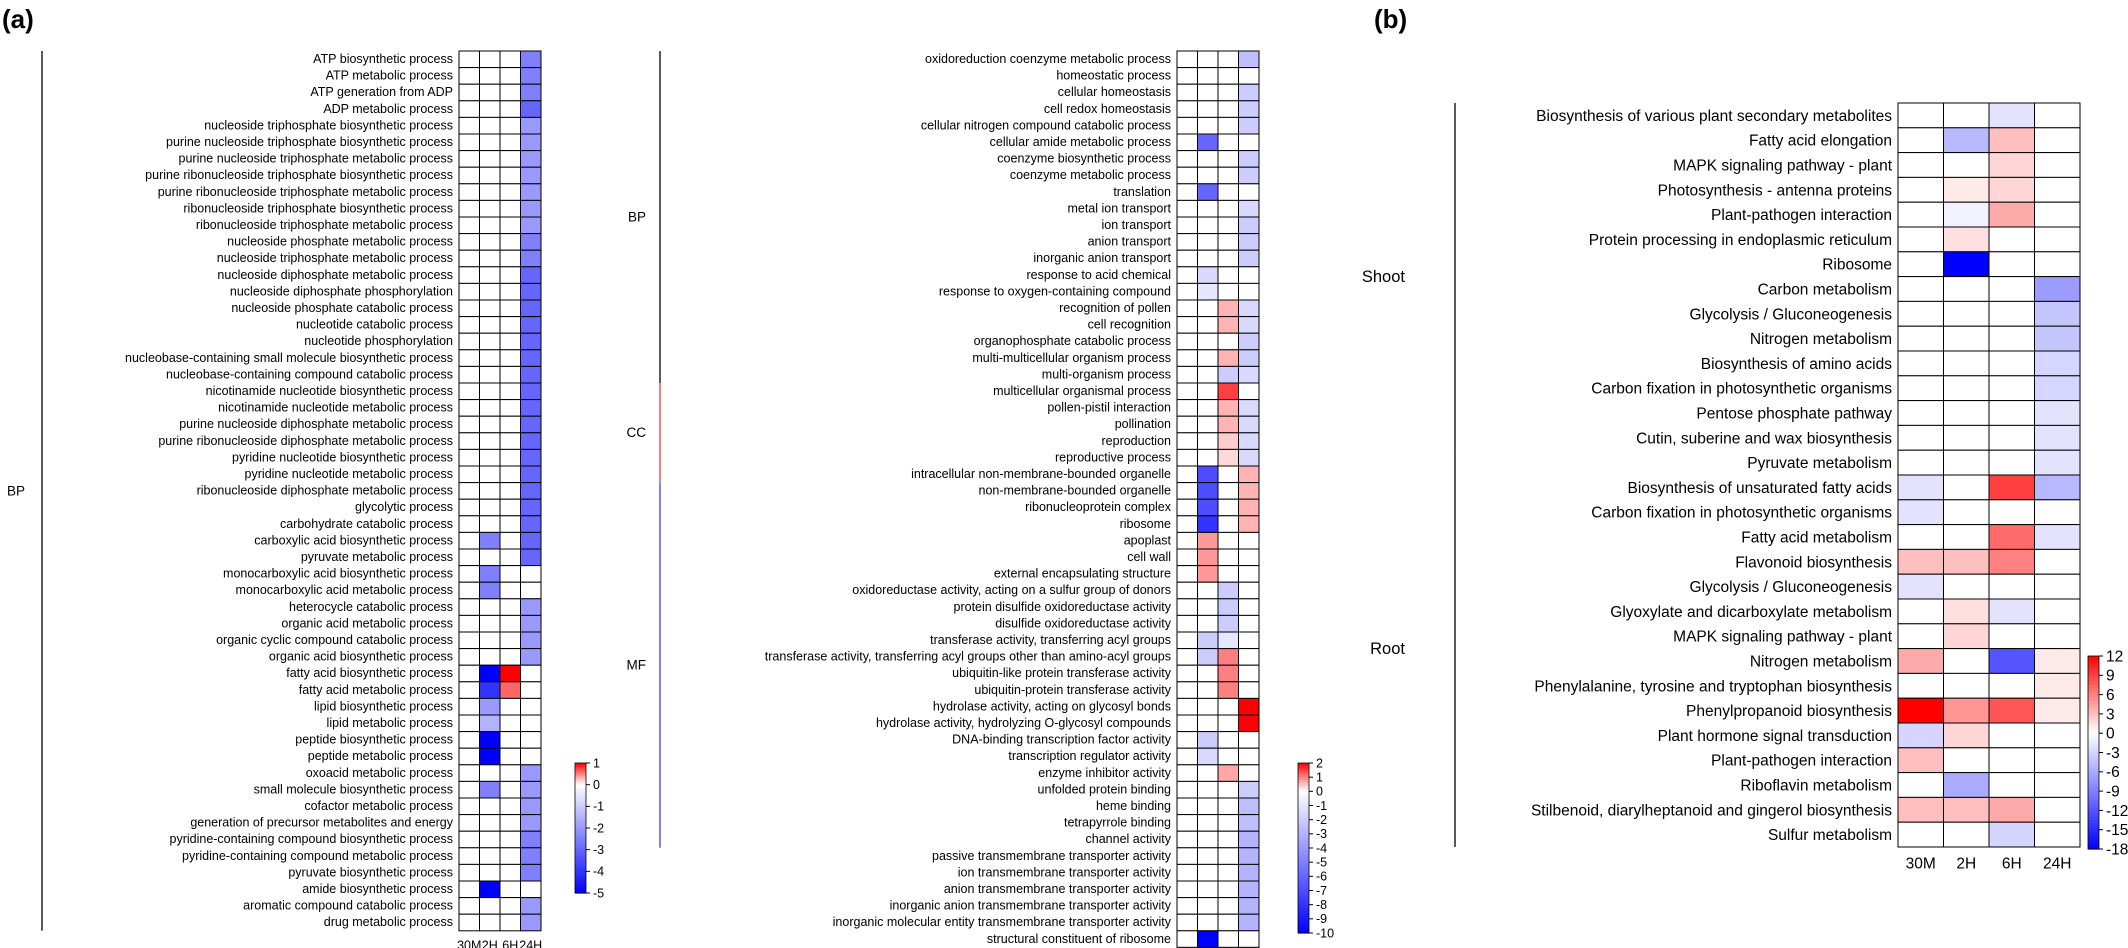 Image resolution: width=2128 pixels, height=948 pixels. I want to click on row-label: drug metabolic process, so click(388, 922).